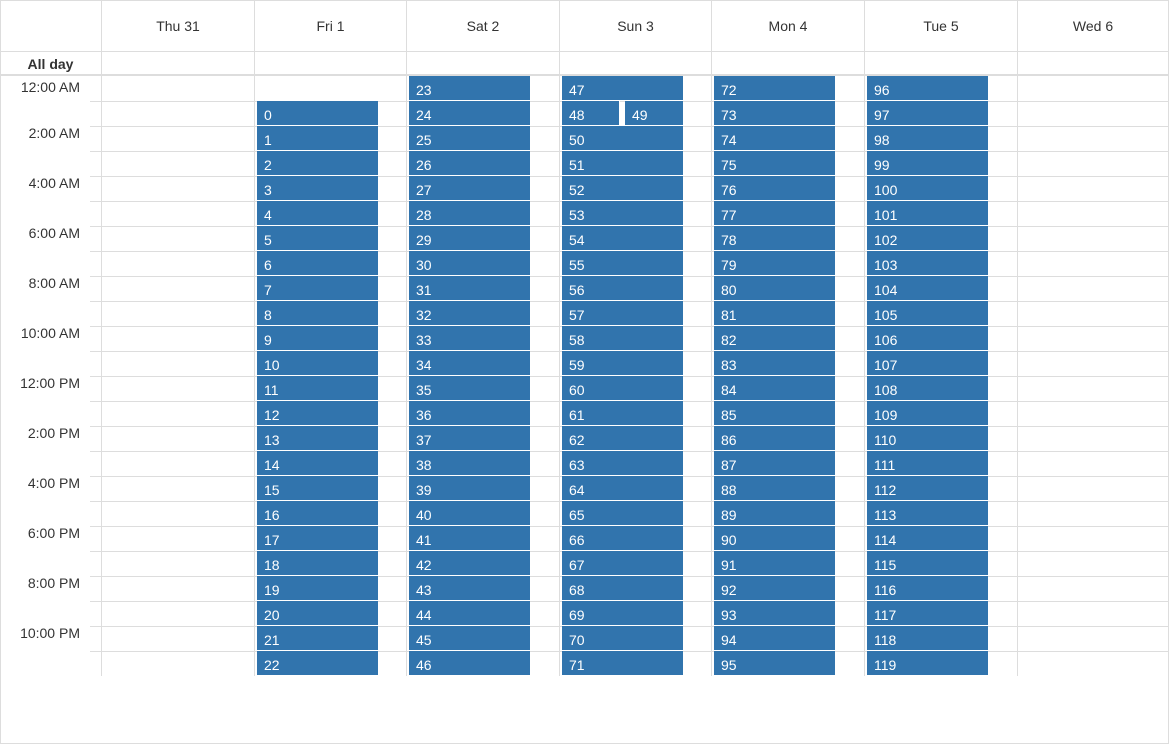 This screenshot has height=744, width=1169. What do you see at coordinates (469, 188) in the screenshot?
I see `calendar-event: 27` at bounding box center [469, 188].